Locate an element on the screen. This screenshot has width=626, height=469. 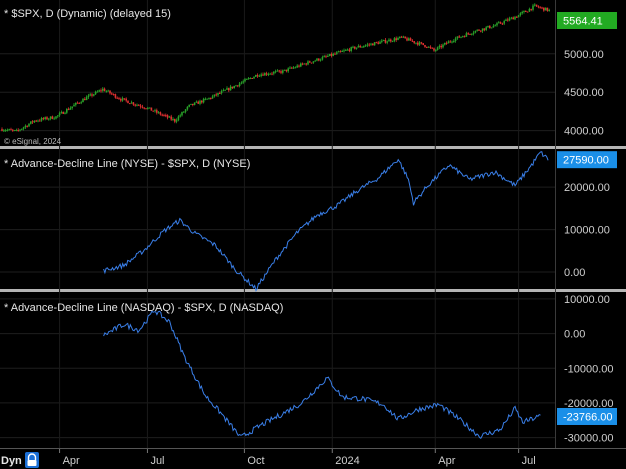
dynamic-scale-label: Dyn is located at coordinates (11, 461).